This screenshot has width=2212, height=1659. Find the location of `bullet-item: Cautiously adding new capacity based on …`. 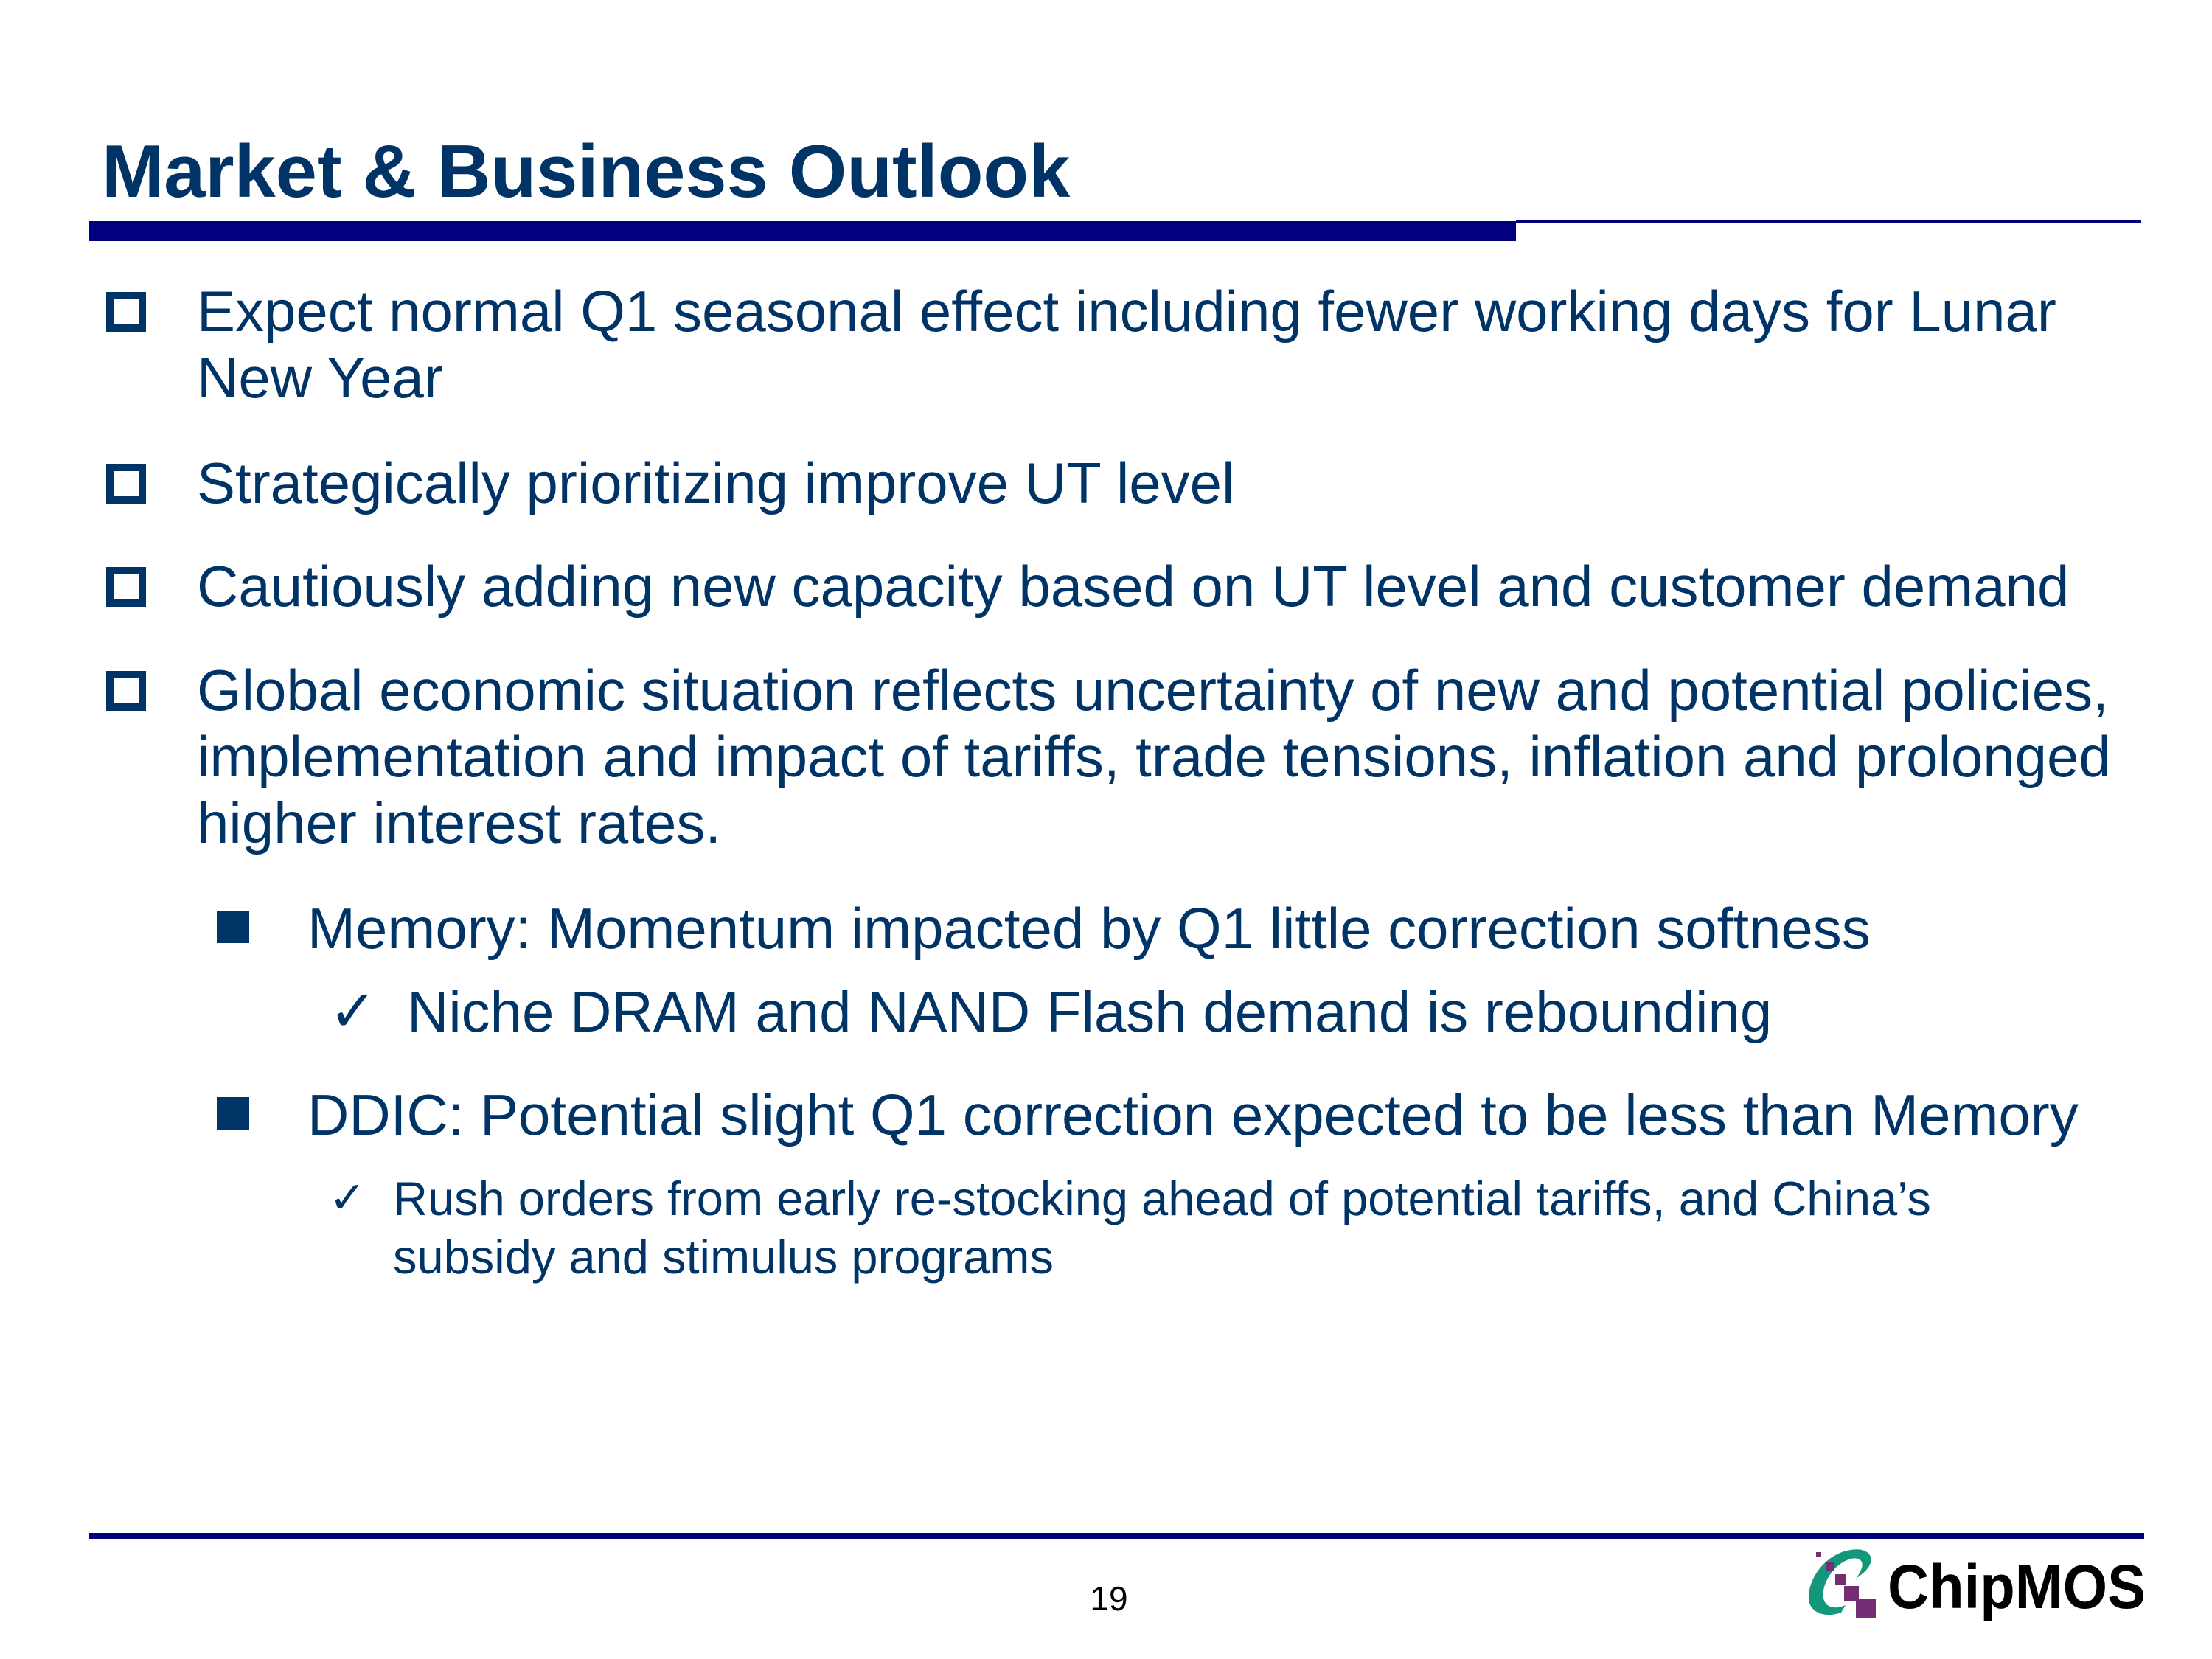

bullet-item: Cautiously adding new capacity based on … is located at coordinates (1128, 586).